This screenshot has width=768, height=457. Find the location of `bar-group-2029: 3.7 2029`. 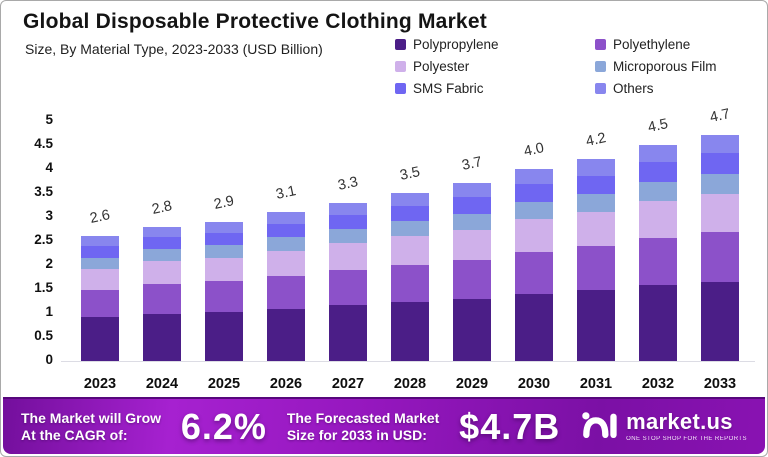

bar-group-2029: 3.7 2029 is located at coordinates (472, 273).